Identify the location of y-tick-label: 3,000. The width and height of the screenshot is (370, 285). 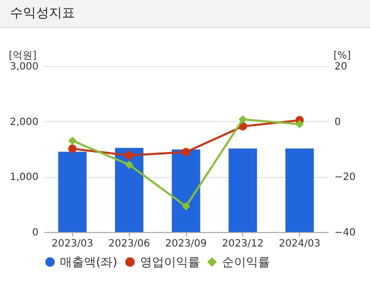
(24, 67).